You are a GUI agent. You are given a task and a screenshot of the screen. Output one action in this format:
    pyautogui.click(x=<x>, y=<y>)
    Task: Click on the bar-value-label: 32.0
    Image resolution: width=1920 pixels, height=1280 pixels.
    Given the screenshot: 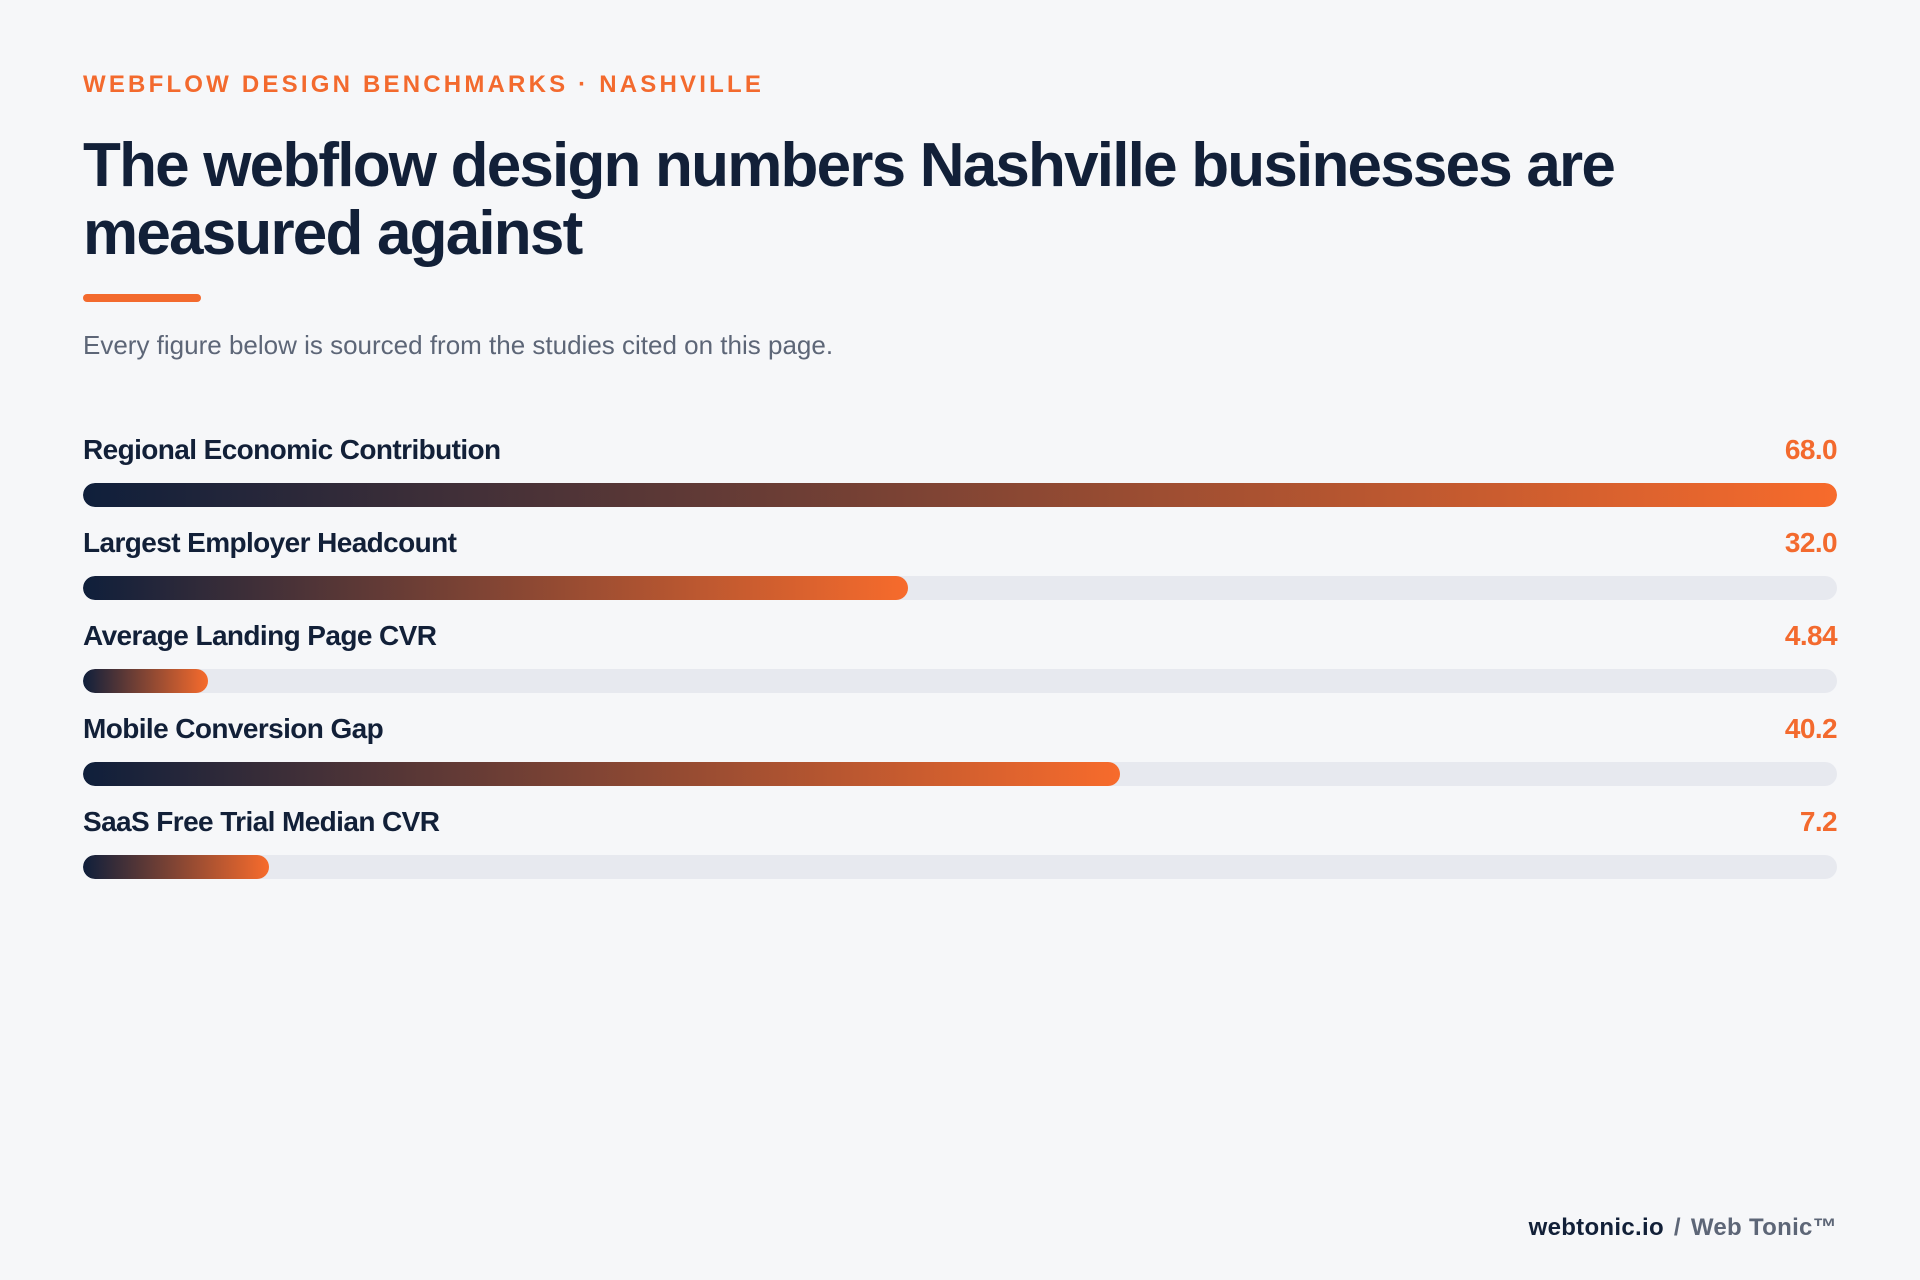 What is the action you would take?
    pyautogui.click(x=1811, y=542)
    